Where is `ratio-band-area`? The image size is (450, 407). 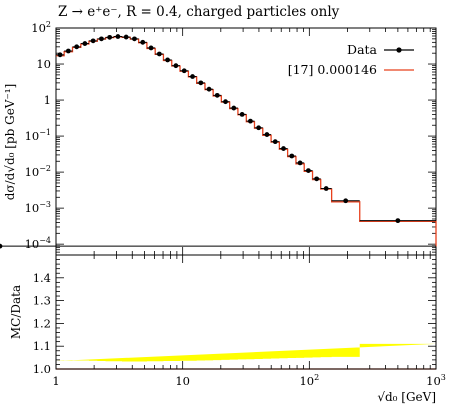
ratio-band-area is located at coordinates (246, 352).